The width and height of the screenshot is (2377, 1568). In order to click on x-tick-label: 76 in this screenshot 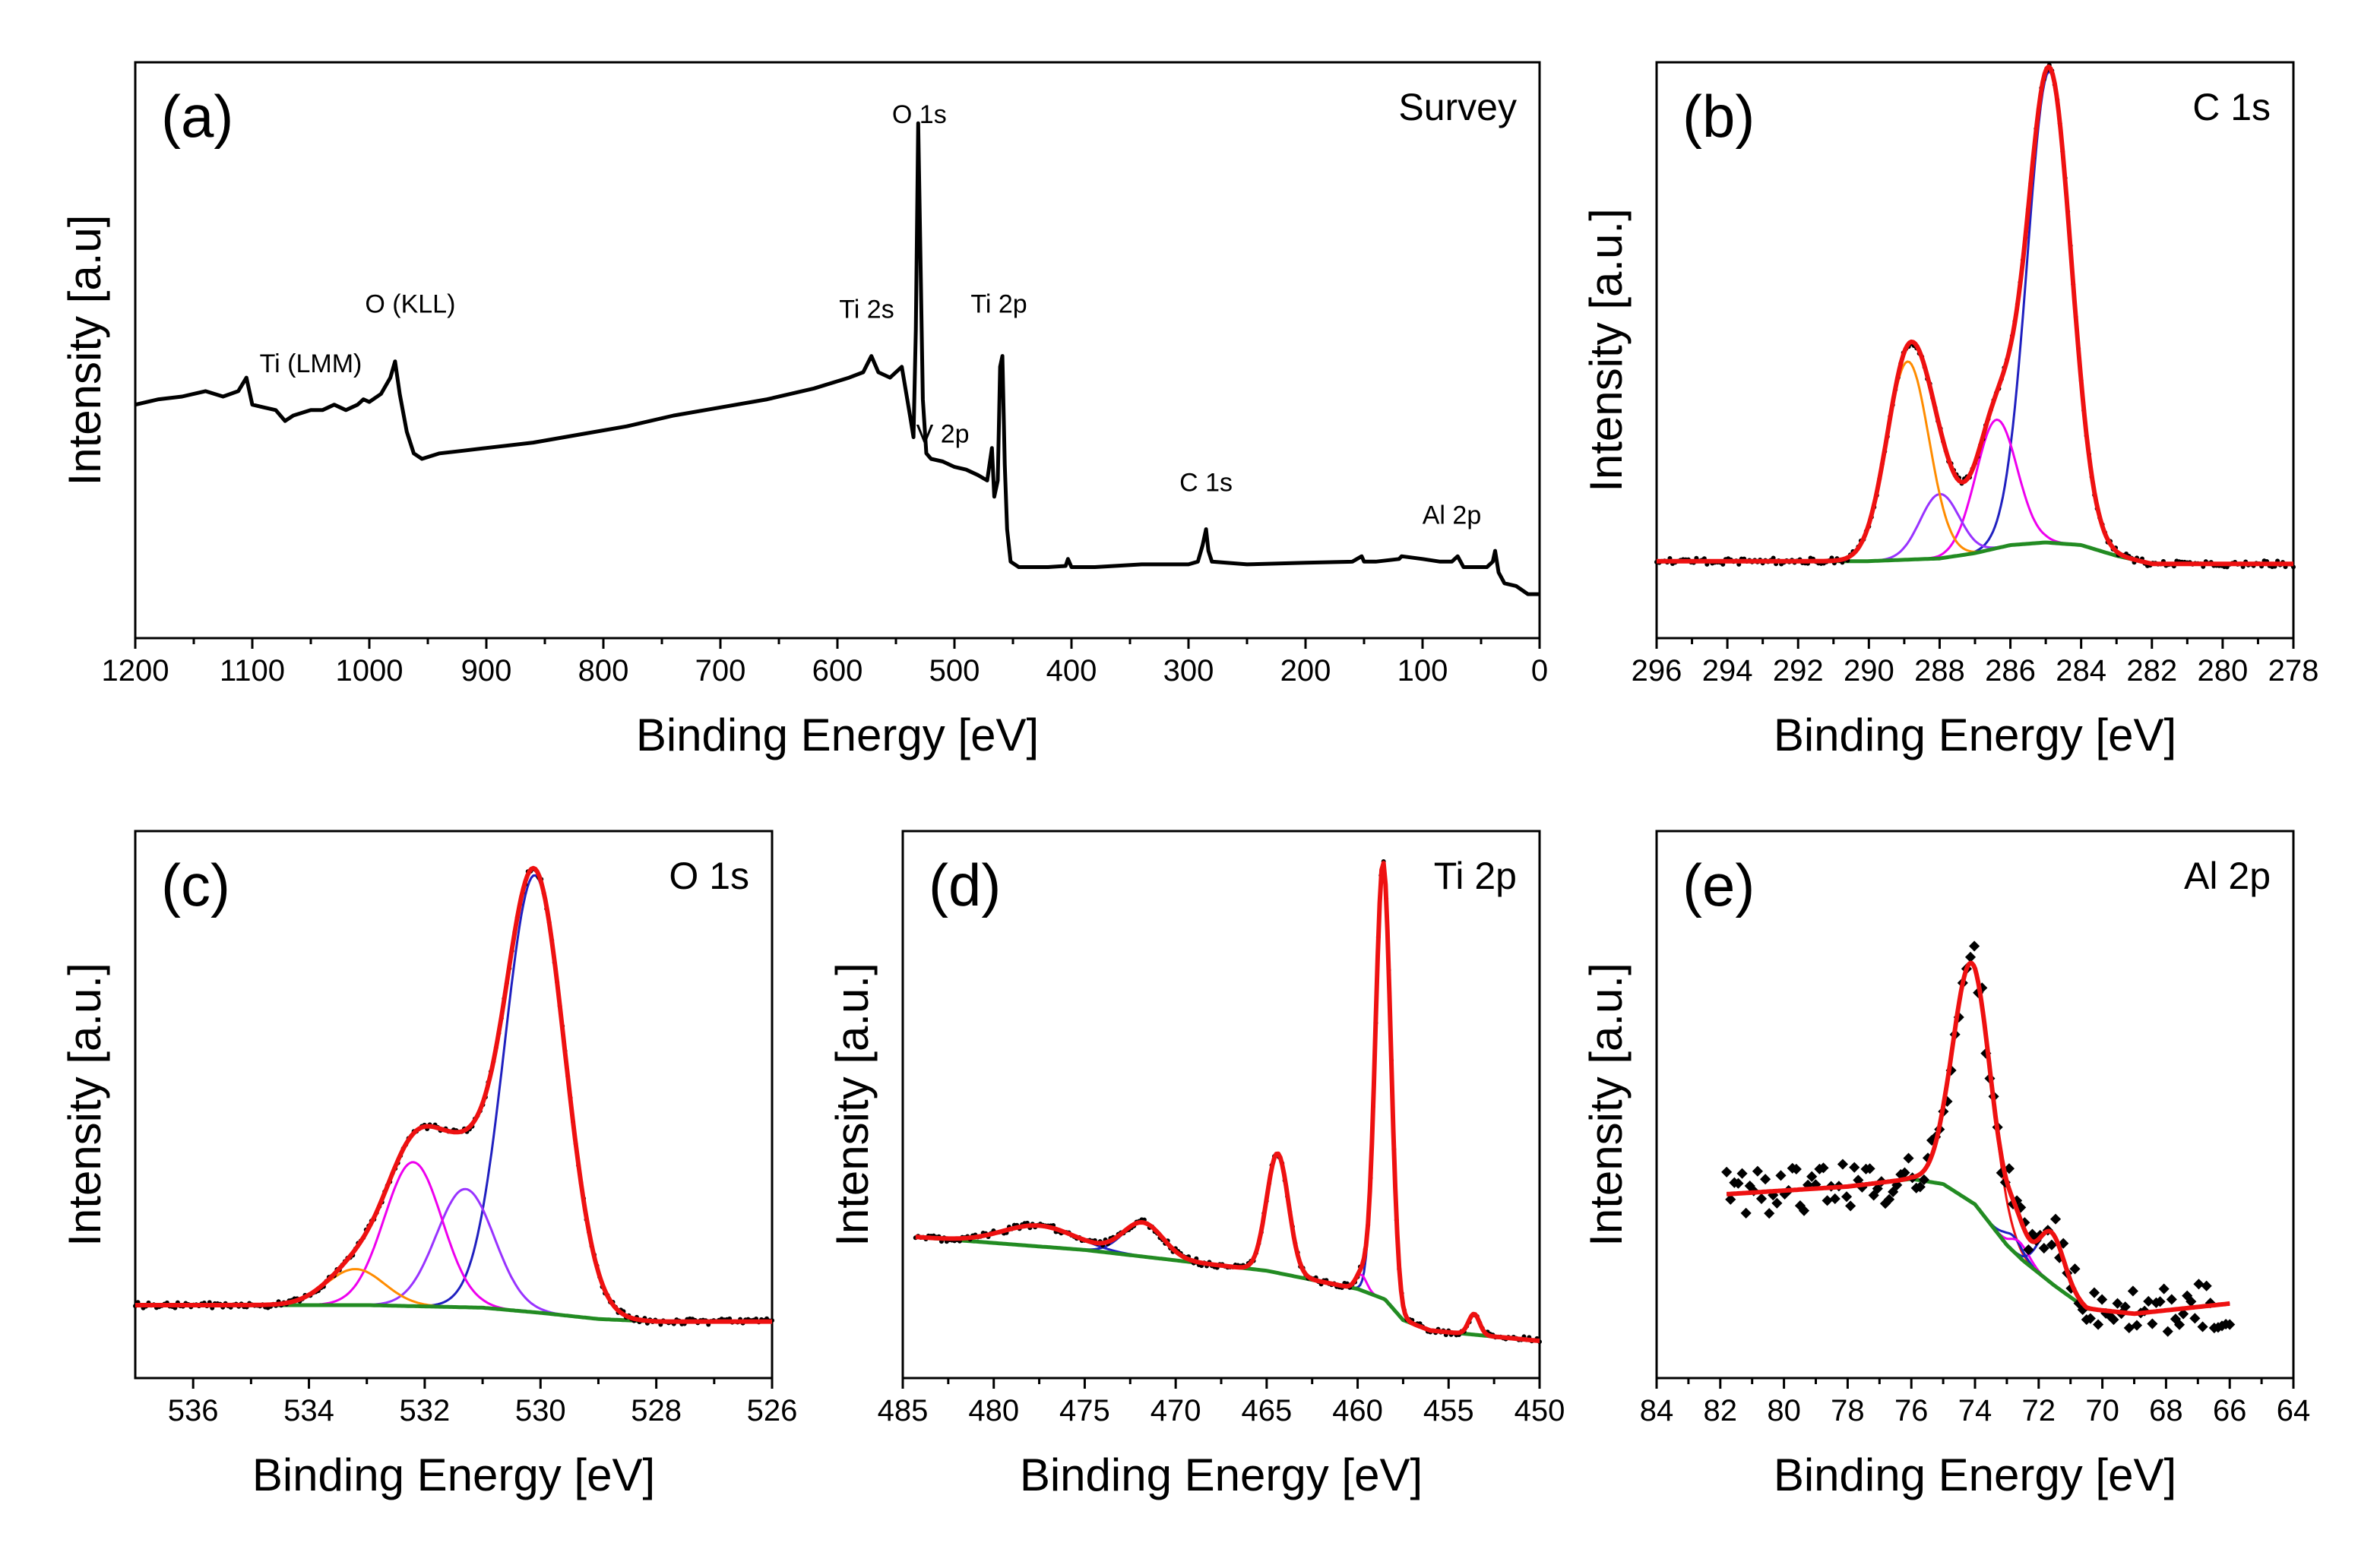, I will do `click(1911, 1411)`.